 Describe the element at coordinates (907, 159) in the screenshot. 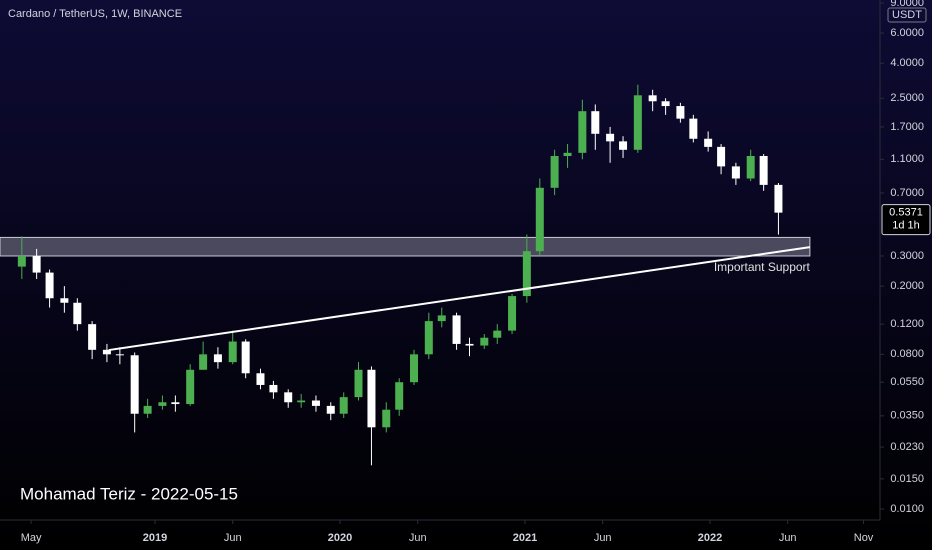

I see `y-tick-label: 1.1000` at that location.